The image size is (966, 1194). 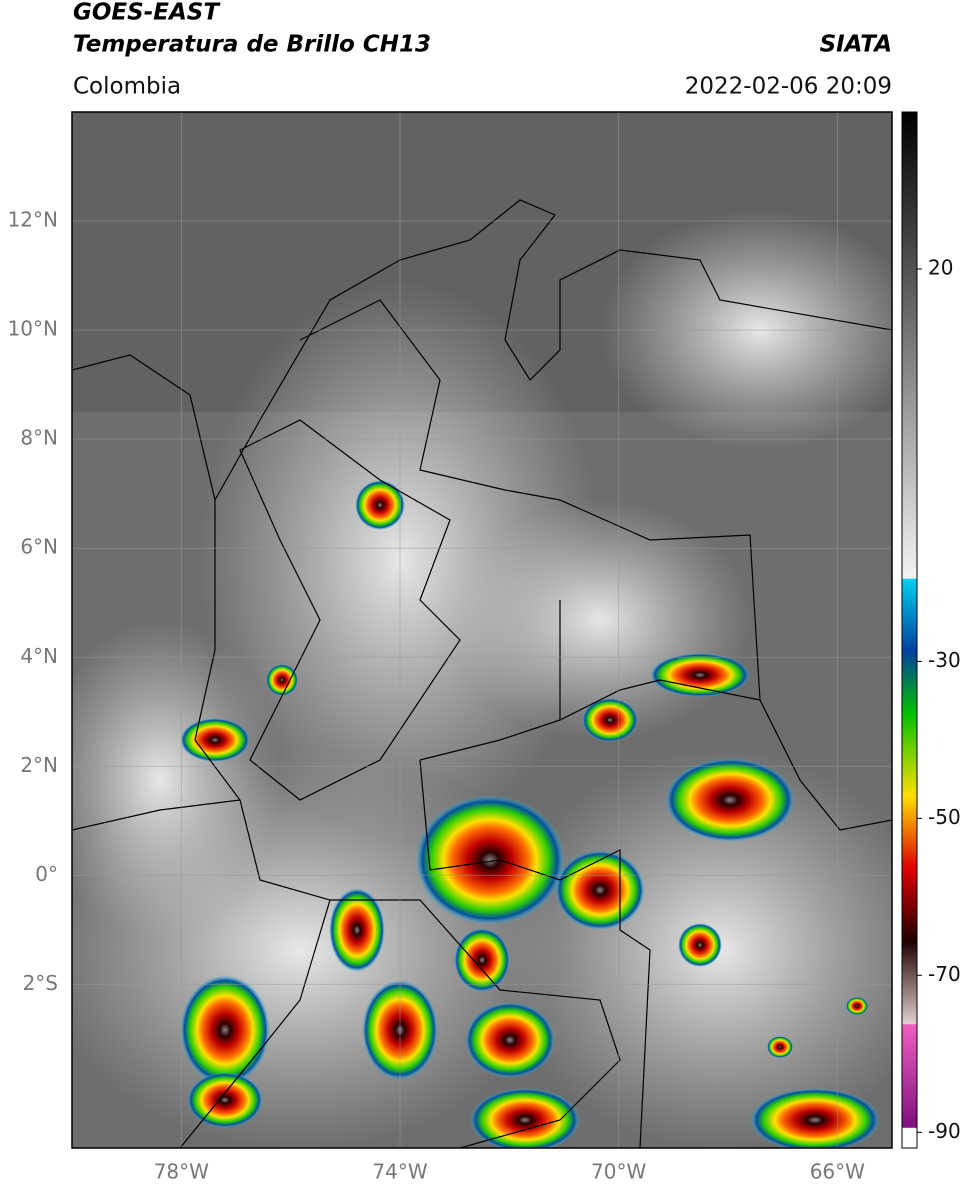 I want to click on y-tick-label: 8°N, so click(x=39, y=438).